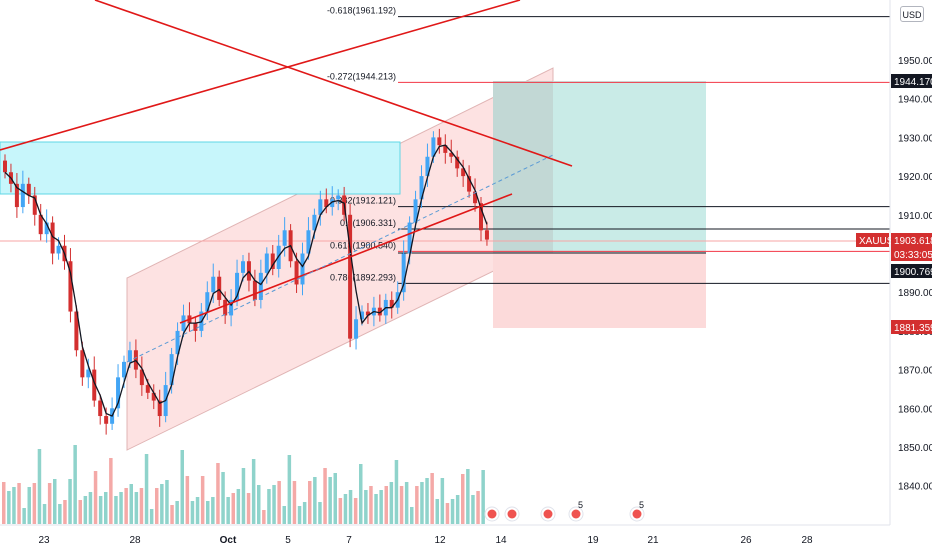 This screenshot has height=550, width=932. I want to click on event-badge-count: 5, so click(641, 505).